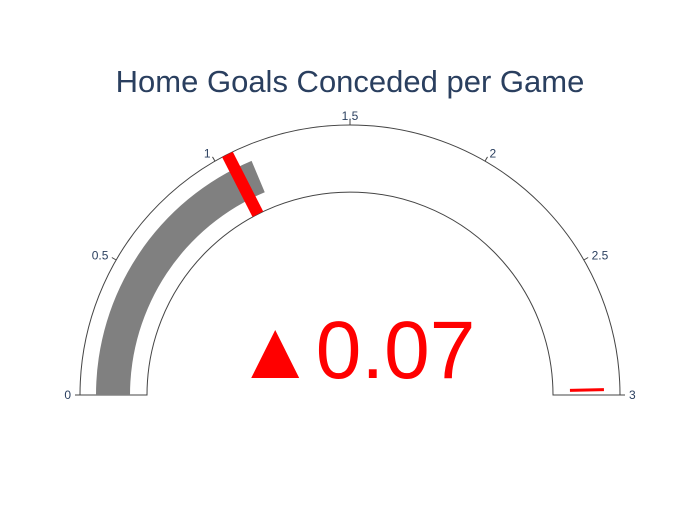 The image size is (700, 505). What do you see at coordinates (600, 256) in the screenshot?
I see `gauge-tick-label: 2.5` at bounding box center [600, 256].